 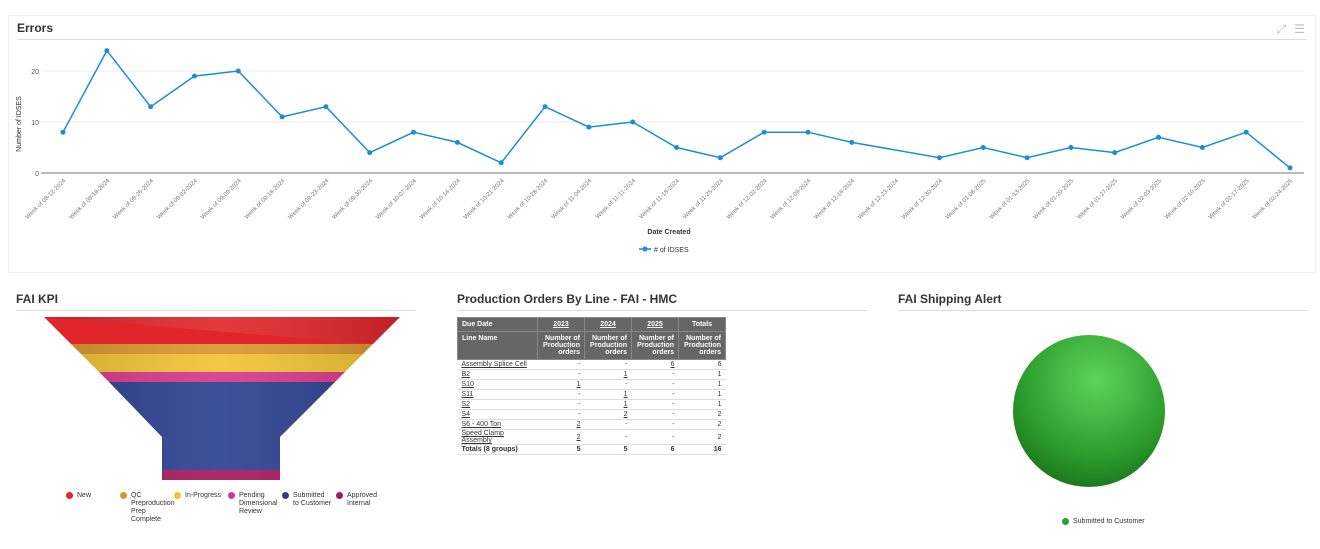 What do you see at coordinates (353, 199) in the screenshot?
I see `x-tick-label: Week of 09-30-2024` at bounding box center [353, 199].